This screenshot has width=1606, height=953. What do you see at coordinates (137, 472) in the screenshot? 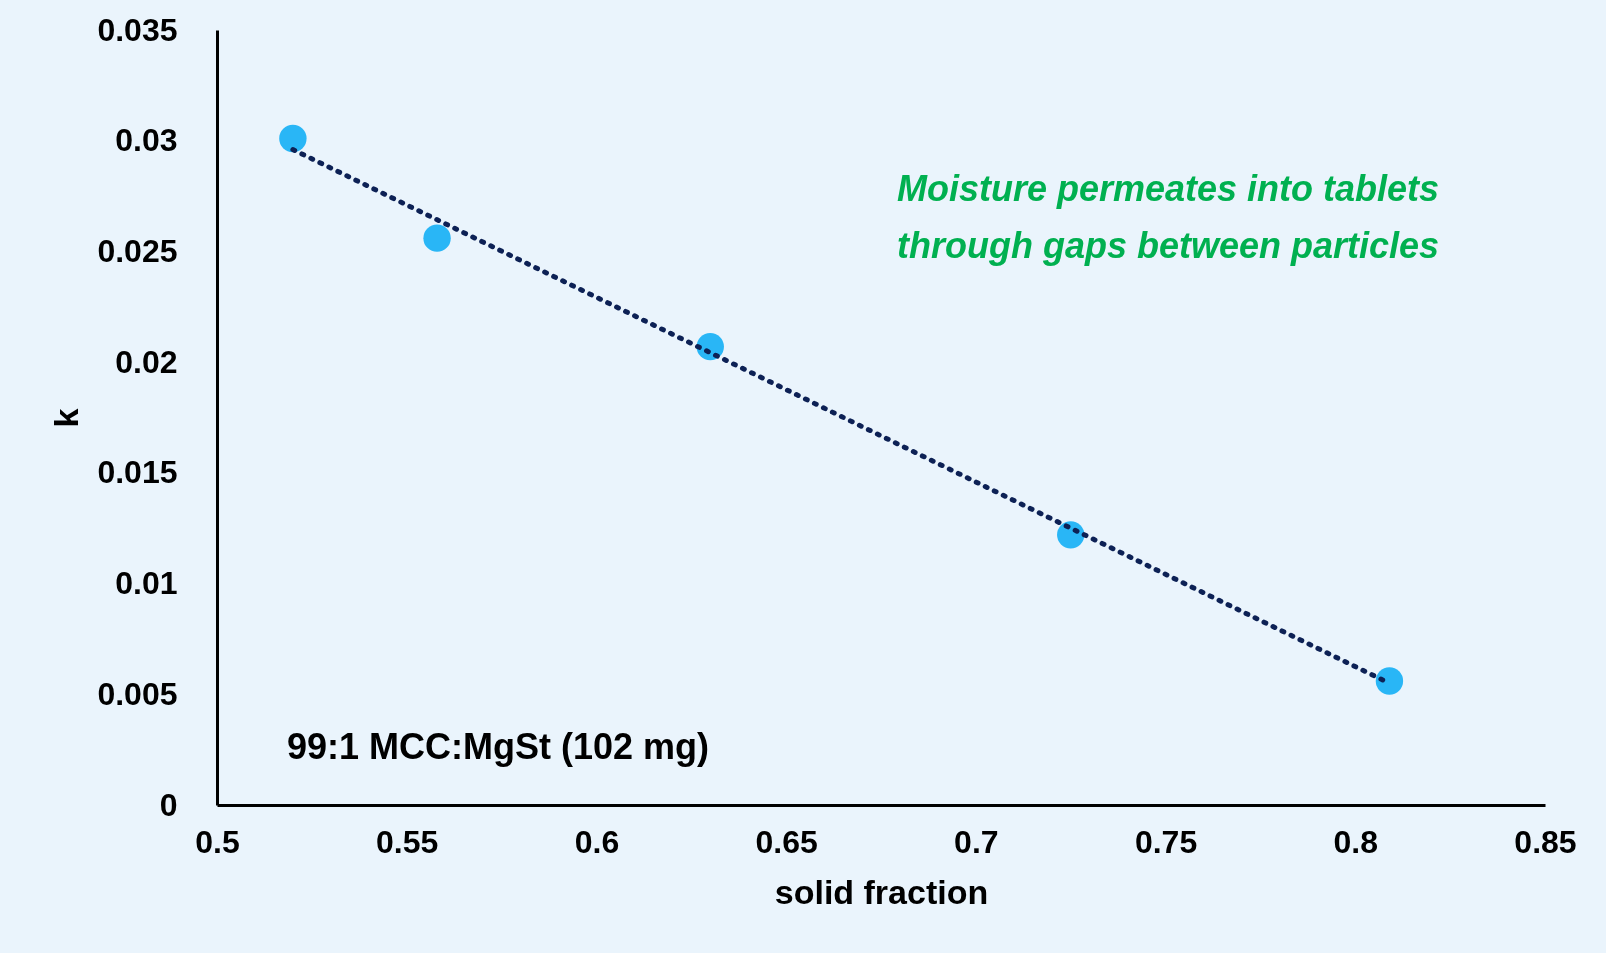
I see `y-tick-label: 0.015` at bounding box center [137, 472].